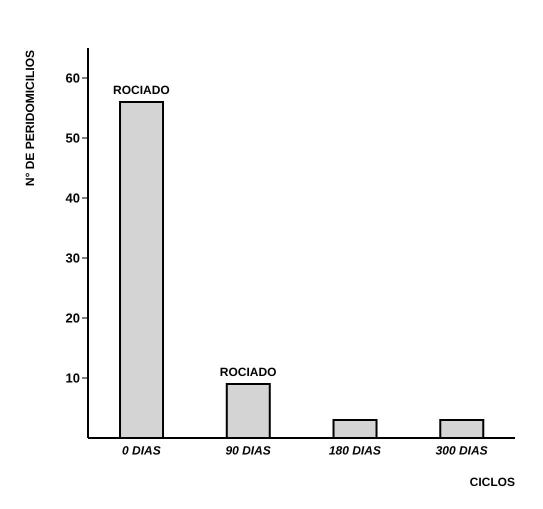 The height and width of the screenshot is (509, 543). I want to click on x-tick-label: 90 DIAS, so click(248, 451).